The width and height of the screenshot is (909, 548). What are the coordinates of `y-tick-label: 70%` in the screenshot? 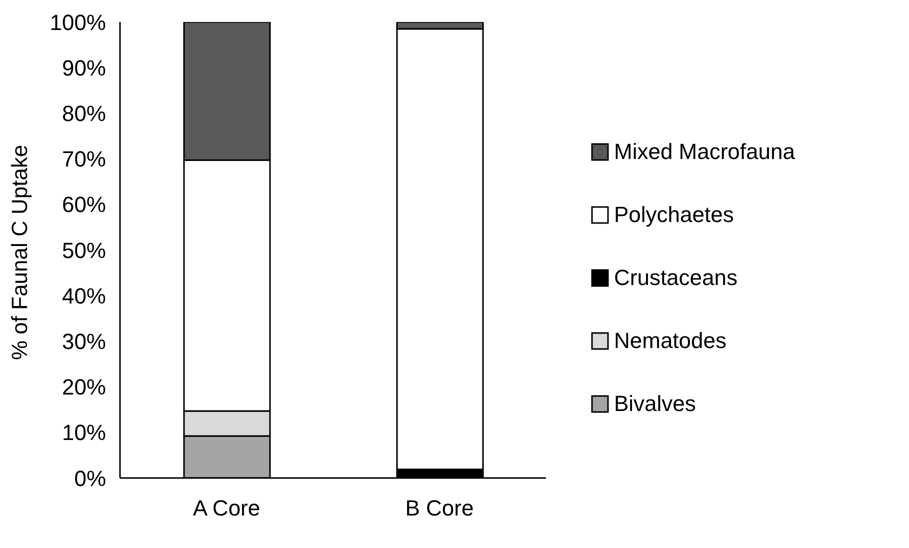 It's located at (84, 159).